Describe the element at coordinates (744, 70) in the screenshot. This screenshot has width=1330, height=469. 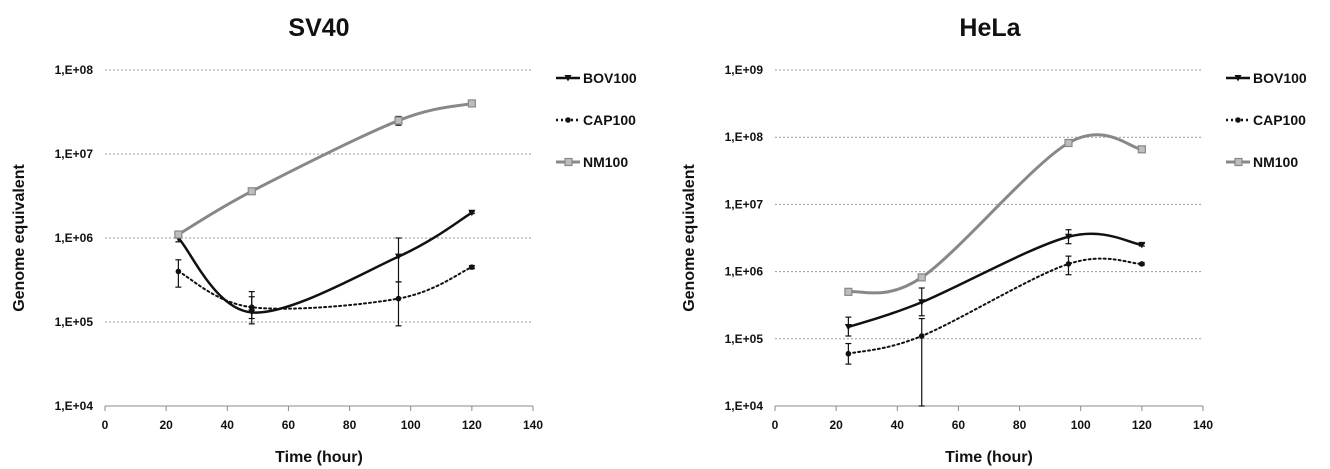
I see `y-tick-label: 1,E+09` at that location.